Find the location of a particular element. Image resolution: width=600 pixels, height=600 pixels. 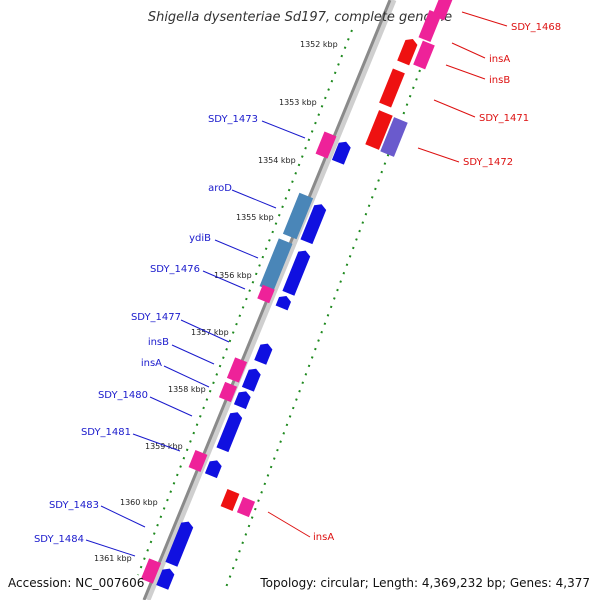

gene-label-insb: insB is located at coordinates (158, 342).